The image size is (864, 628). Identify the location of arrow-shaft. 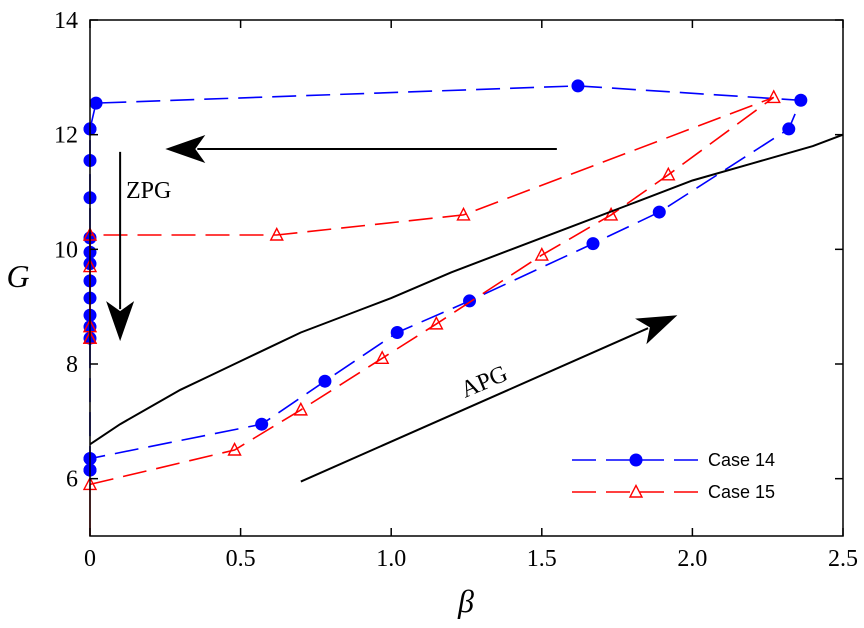
(474, 405).